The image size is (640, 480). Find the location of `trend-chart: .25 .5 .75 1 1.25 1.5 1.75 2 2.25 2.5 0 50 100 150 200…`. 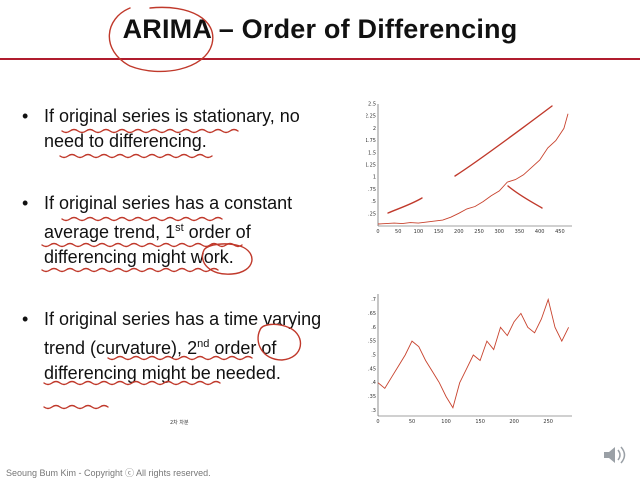

trend-chart: .25 .5 .75 1 1.25 1.5 1.75 2 2.25 2.5 0 50 100 150 200… is located at coordinates (469, 168).